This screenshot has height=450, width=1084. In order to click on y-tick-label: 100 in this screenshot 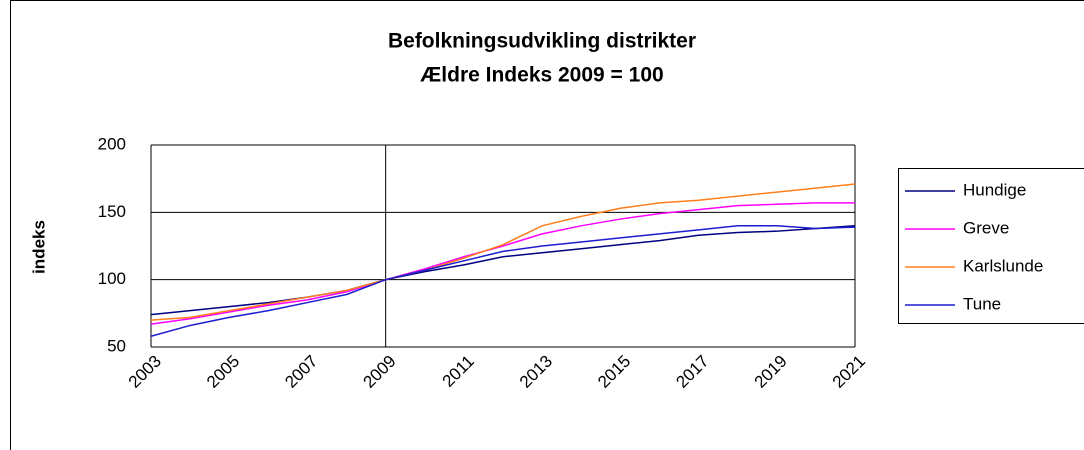, I will do `click(112, 278)`.